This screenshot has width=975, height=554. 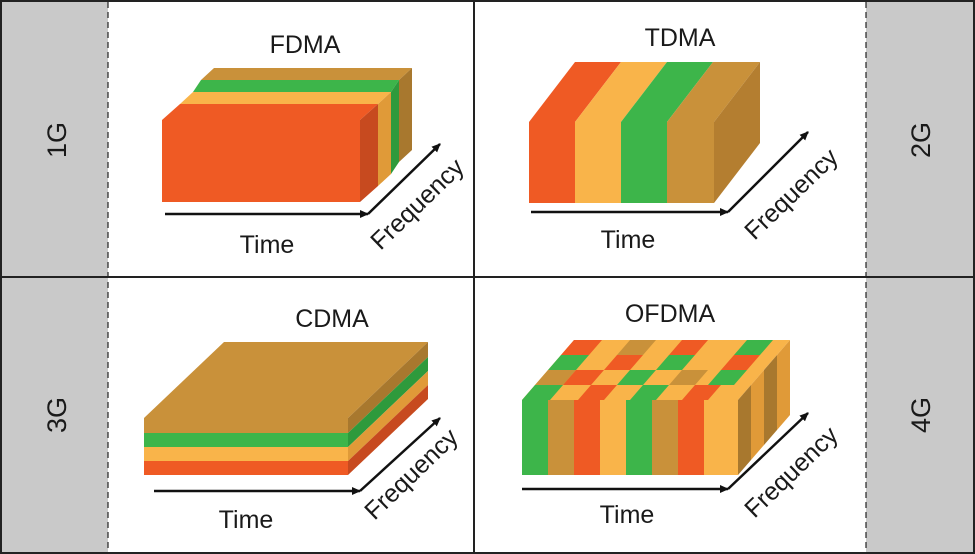 What do you see at coordinates (400, 454) in the screenshot?
I see `cdma-frequency-arrow` at bounding box center [400, 454].